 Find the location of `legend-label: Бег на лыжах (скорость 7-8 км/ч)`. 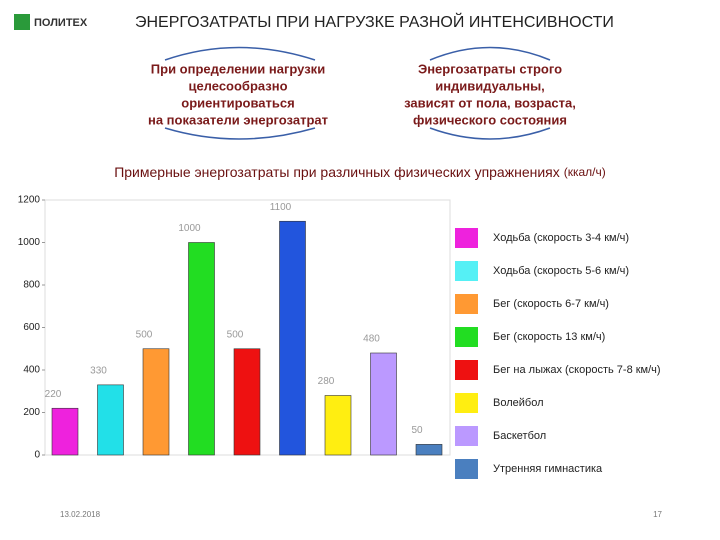

legend-label: Бег на лыжах (скорость 7-8 км/ч) is located at coordinates (577, 370).